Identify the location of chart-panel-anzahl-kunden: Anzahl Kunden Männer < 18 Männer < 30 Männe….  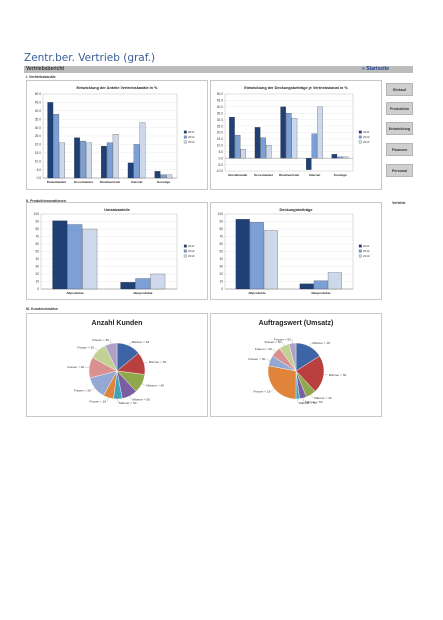
(117, 365).